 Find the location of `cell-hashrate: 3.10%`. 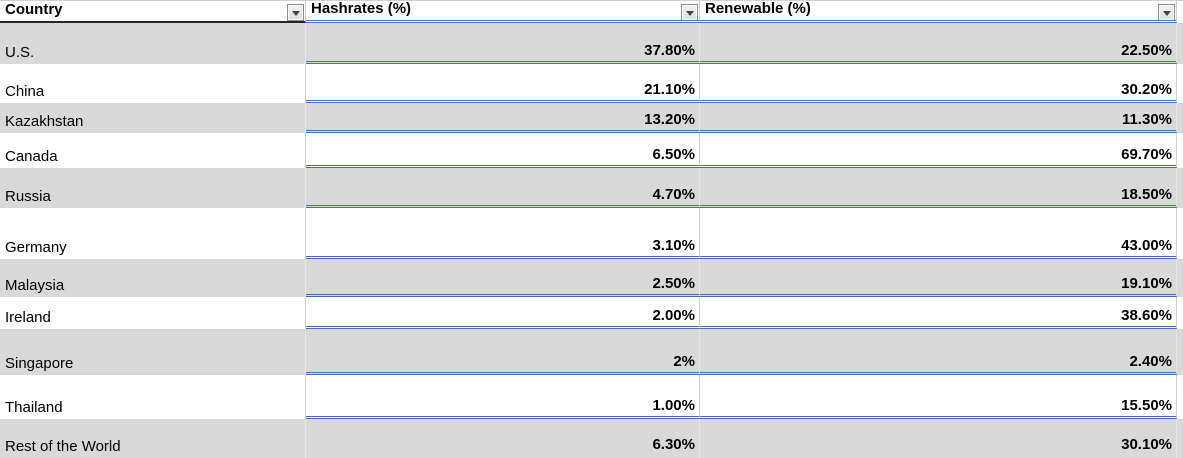

cell-hashrate: 3.10% is located at coordinates (503, 233).